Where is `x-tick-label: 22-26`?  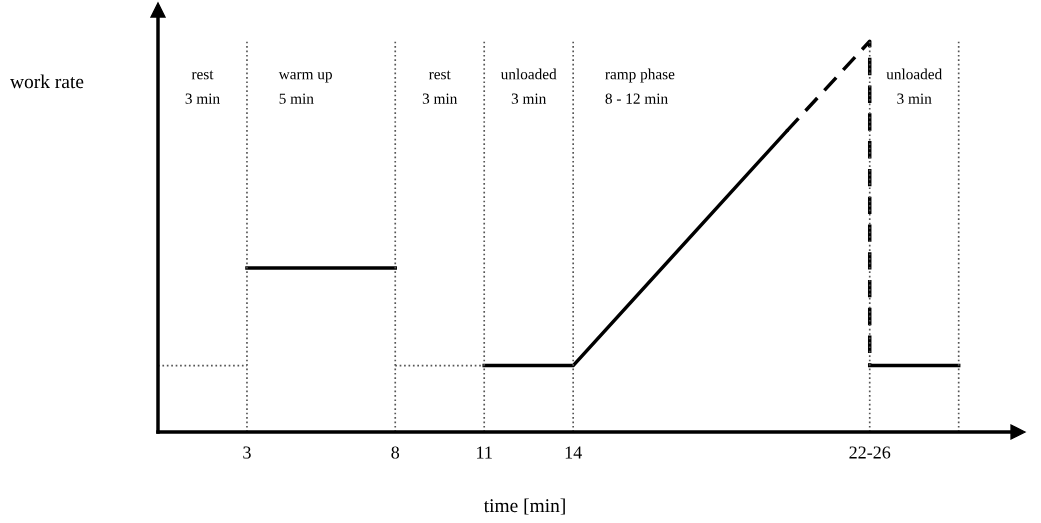 x-tick-label: 22-26 is located at coordinates (870, 452).